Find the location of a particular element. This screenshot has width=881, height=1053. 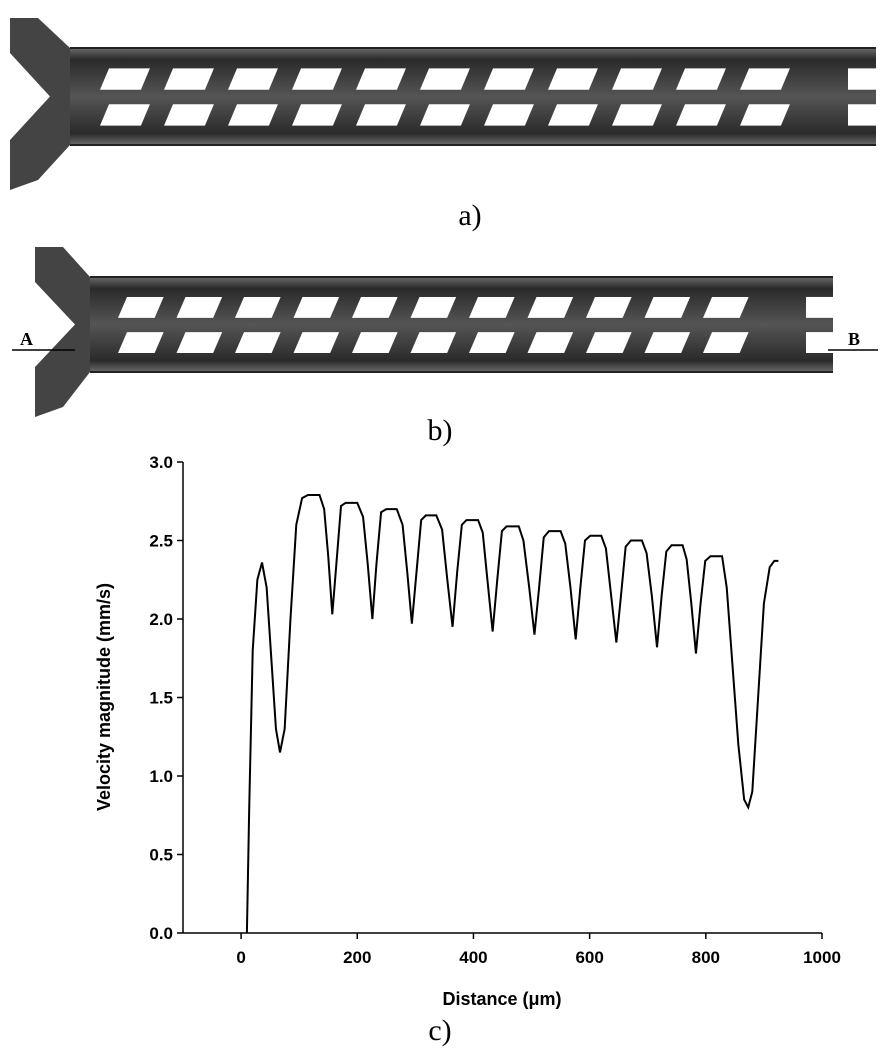

point-label: A is located at coordinates (26, 339).